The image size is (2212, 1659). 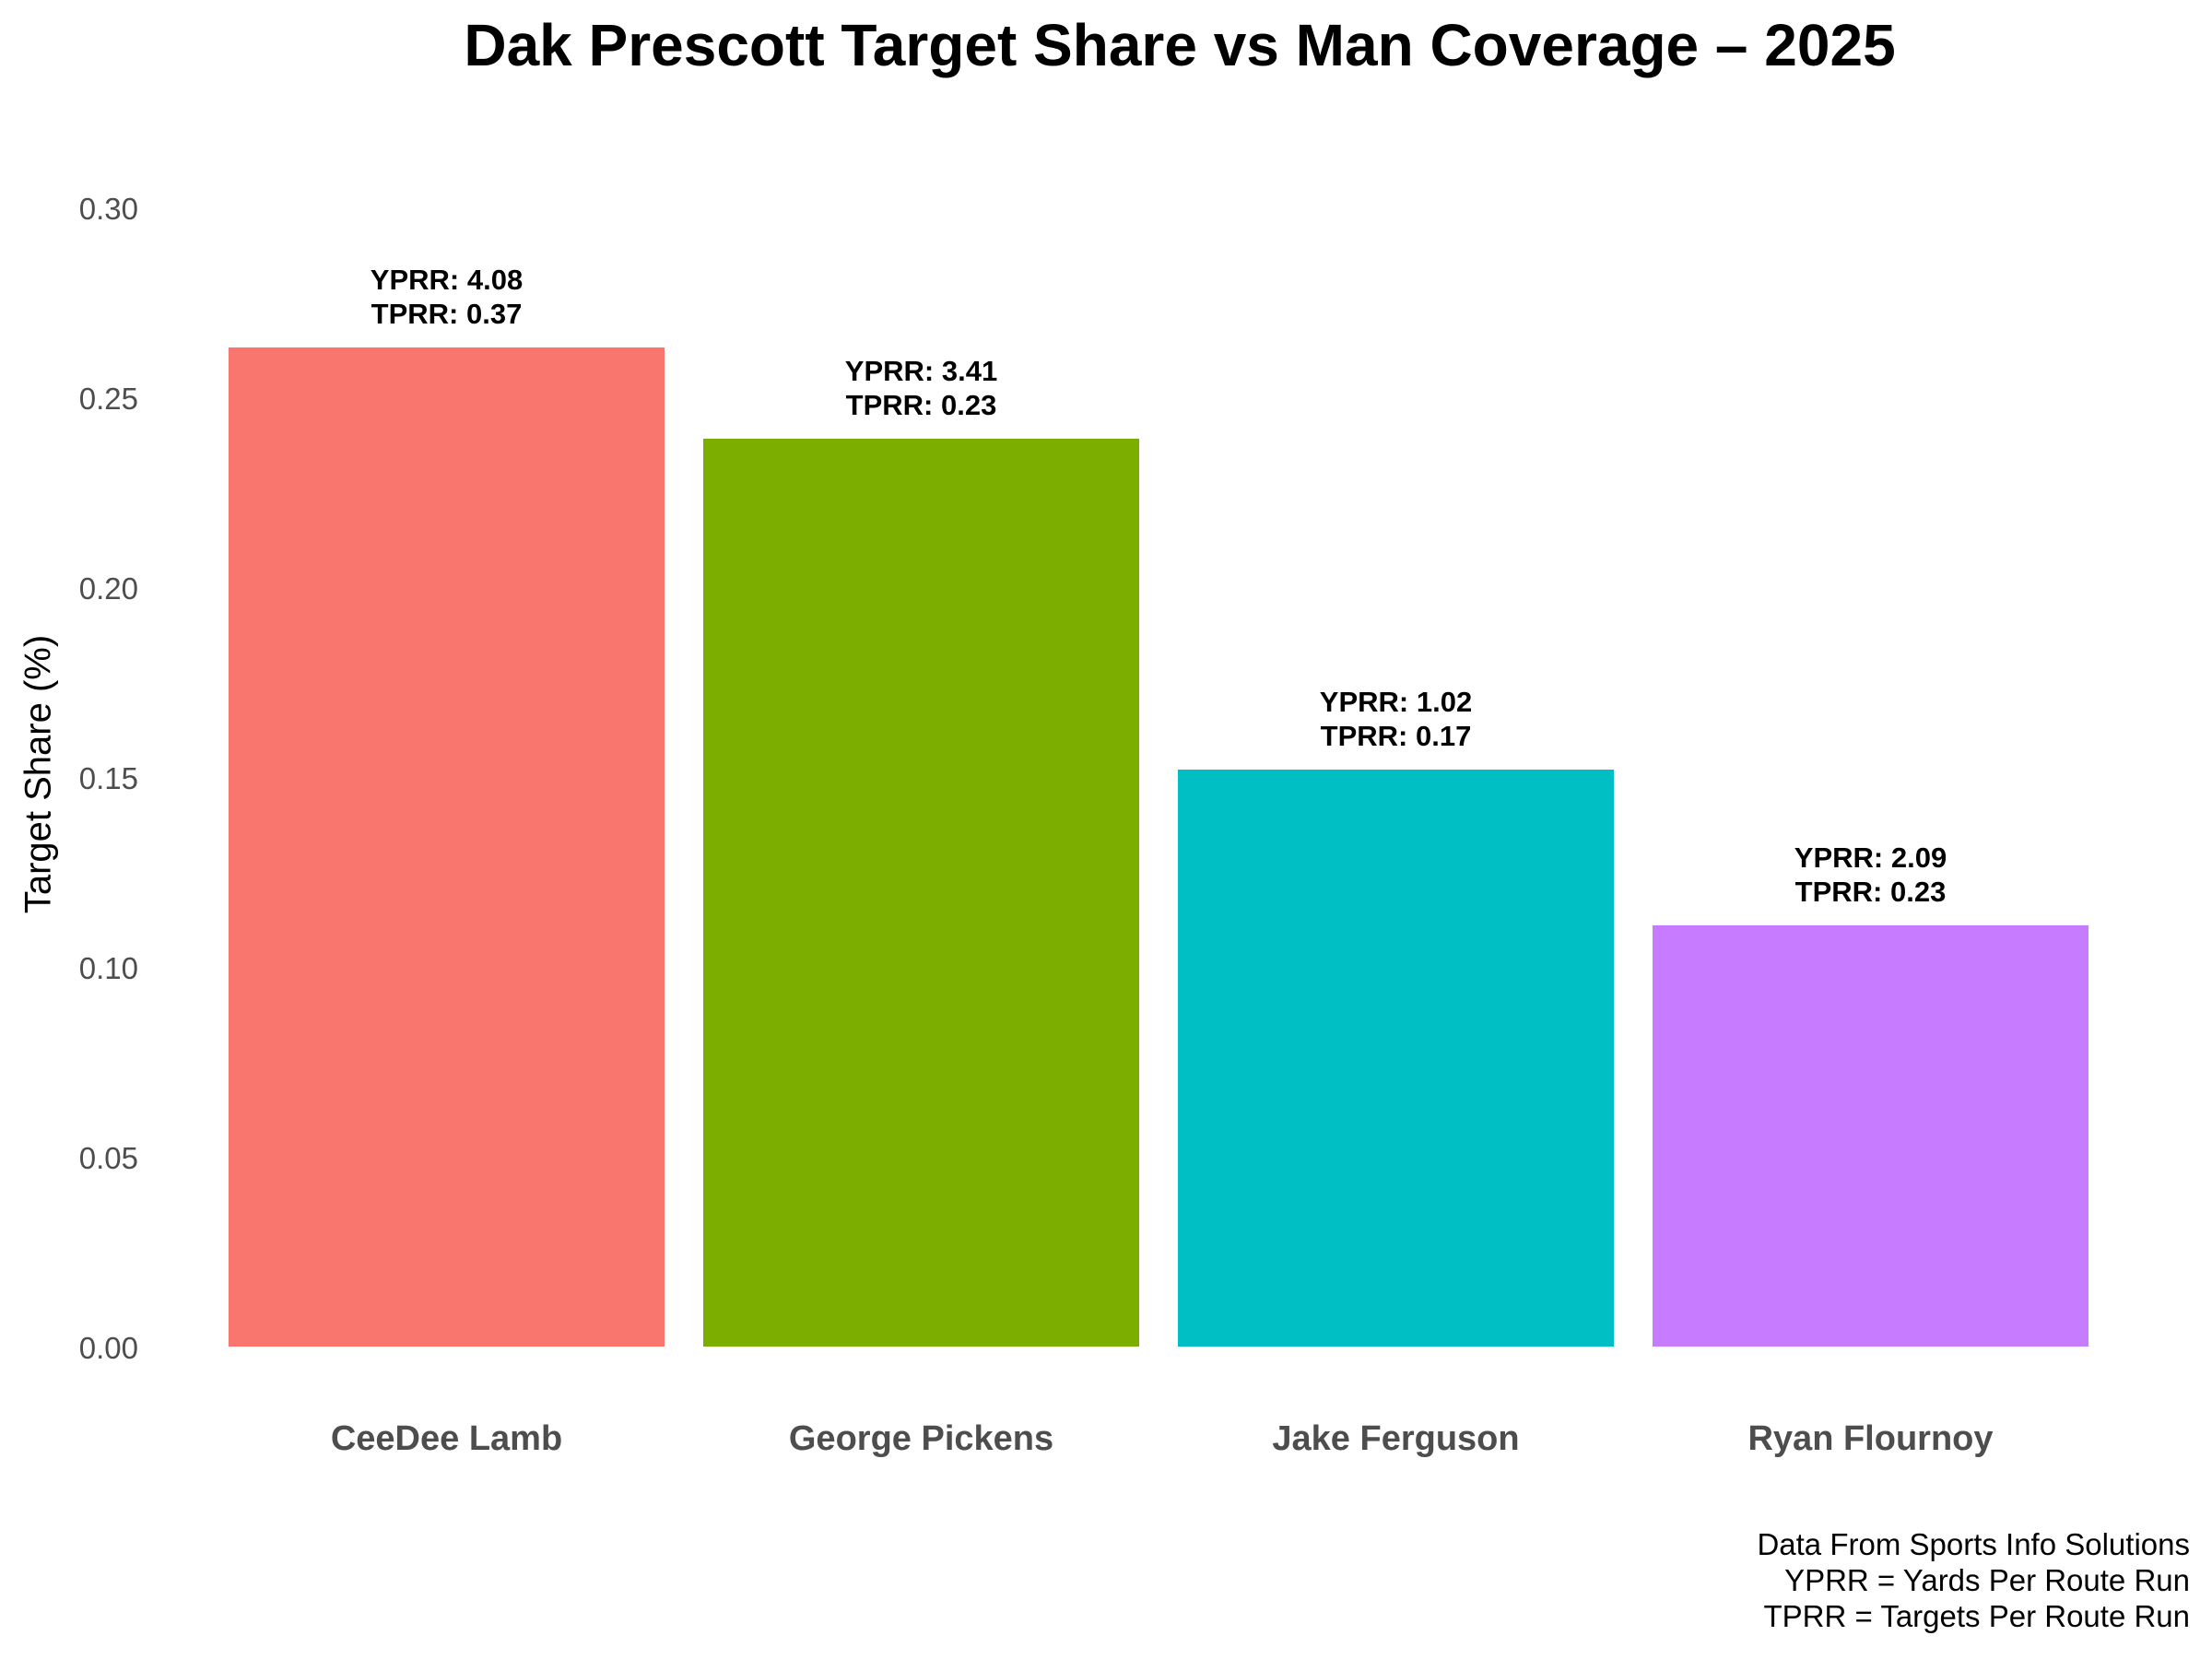 What do you see at coordinates (446, 1438) in the screenshot?
I see `x-tick-label: CeeDee Lamb` at bounding box center [446, 1438].